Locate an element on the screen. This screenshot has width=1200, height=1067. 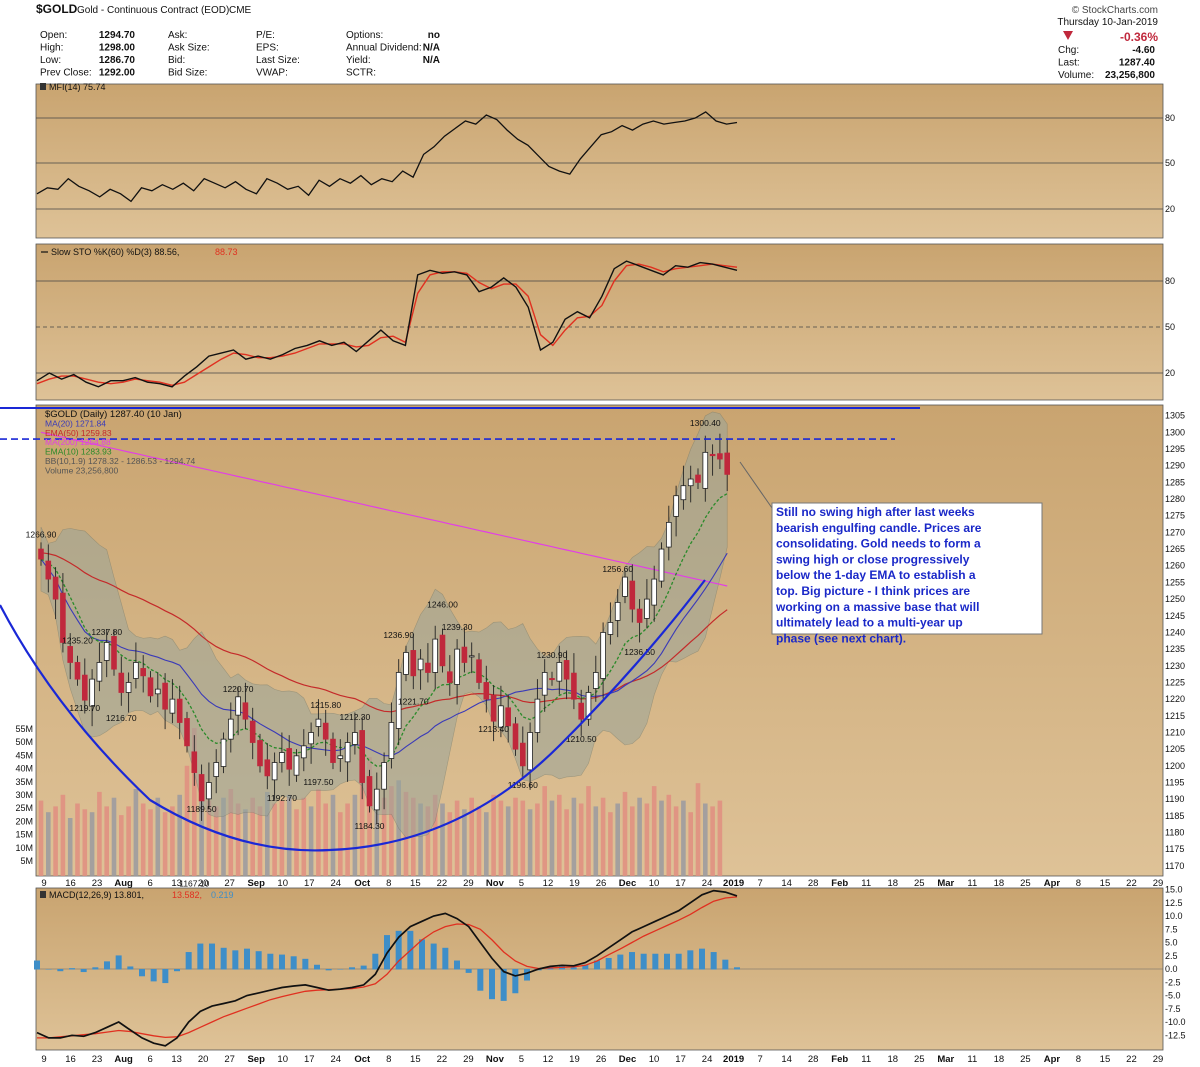
price-label: 1219.70 is located at coordinates (84, 708).